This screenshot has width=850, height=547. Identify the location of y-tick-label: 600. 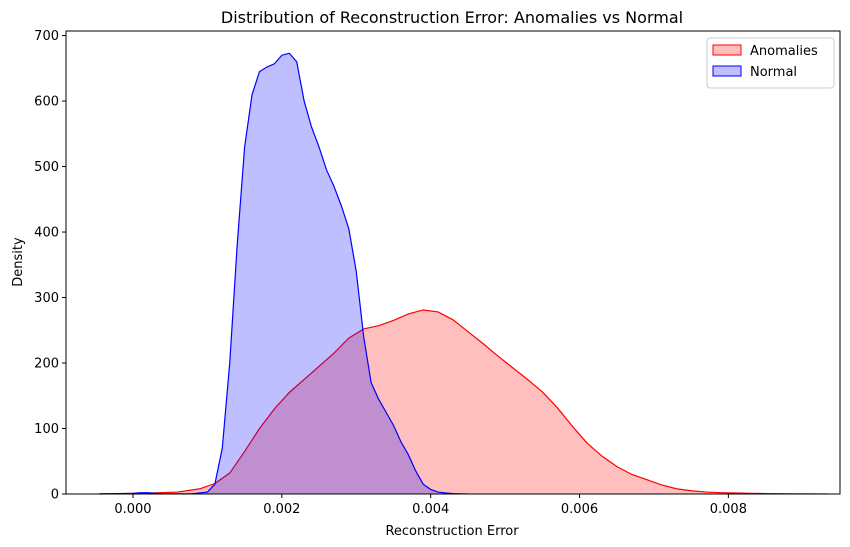
(46, 102).